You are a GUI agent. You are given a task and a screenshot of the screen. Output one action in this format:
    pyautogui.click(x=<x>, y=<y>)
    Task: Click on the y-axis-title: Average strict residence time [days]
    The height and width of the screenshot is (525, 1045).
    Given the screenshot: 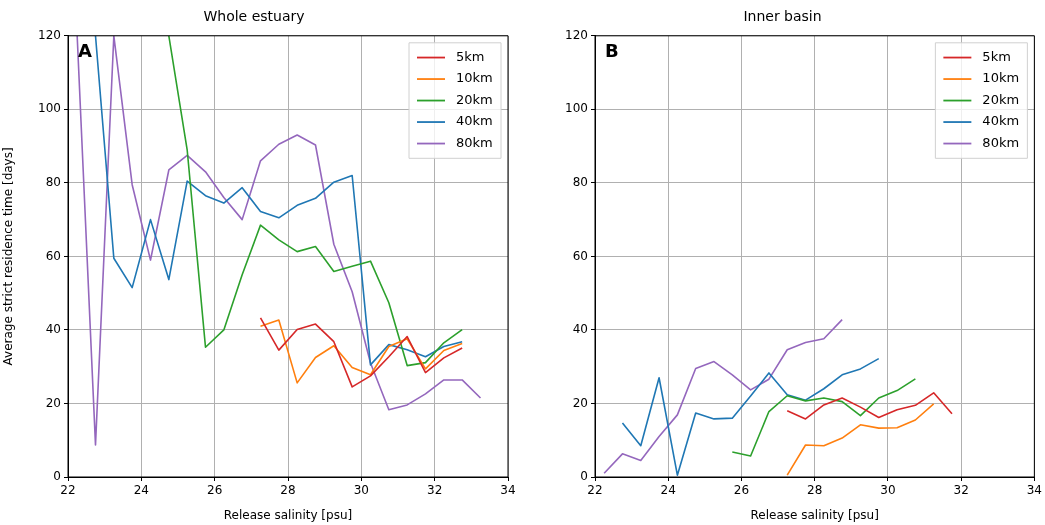 What is the action you would take?
    pyautogui.click(x=8, y=256)
    